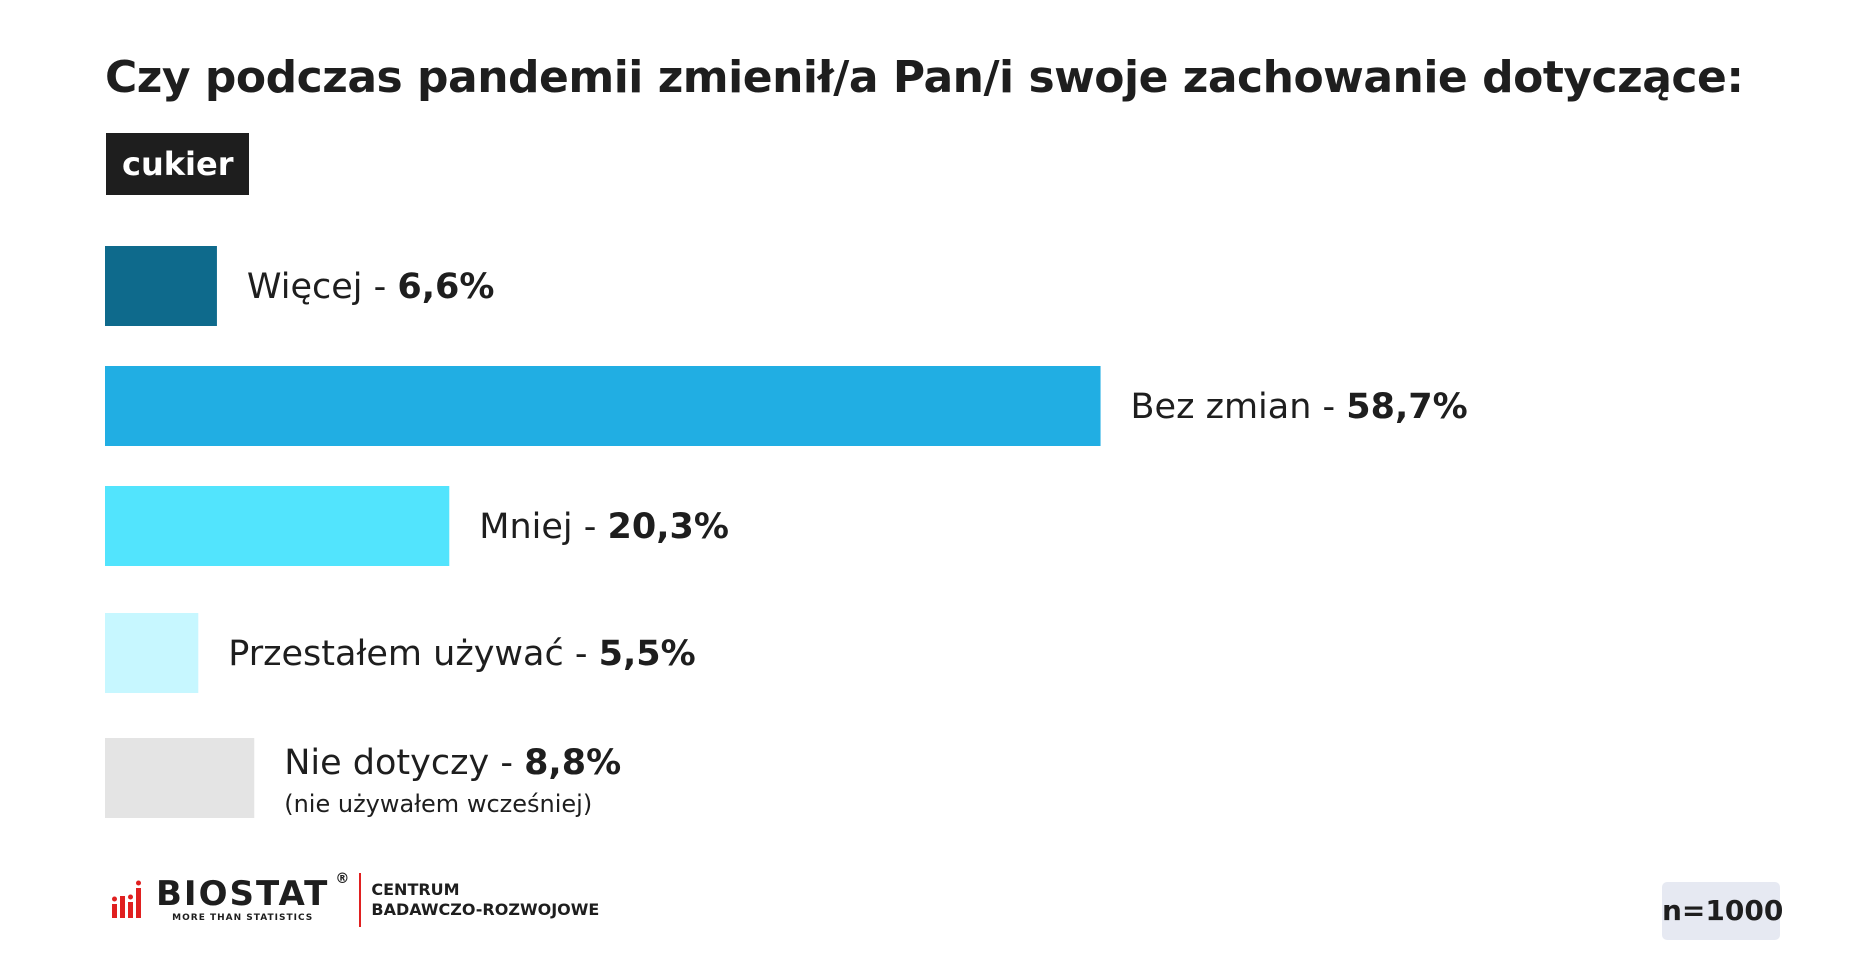 The height and width of the screenshot is (965, 1851). I want to click on bar-category-0: Więcej -, so click(322, 287).